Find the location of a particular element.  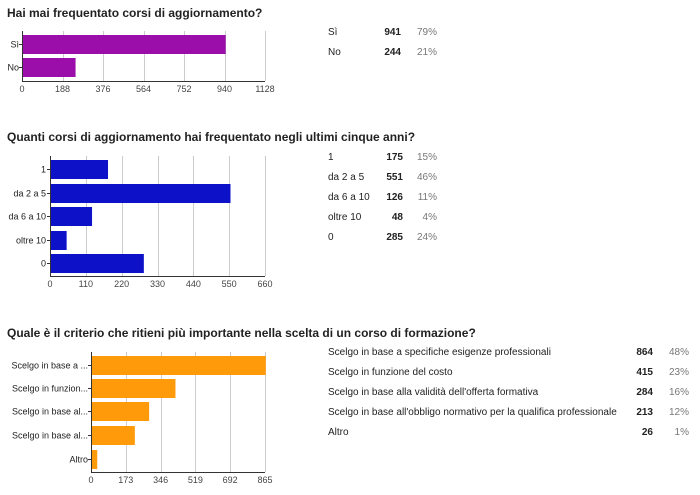

summary-label: No is located at coordinates (334, 52).